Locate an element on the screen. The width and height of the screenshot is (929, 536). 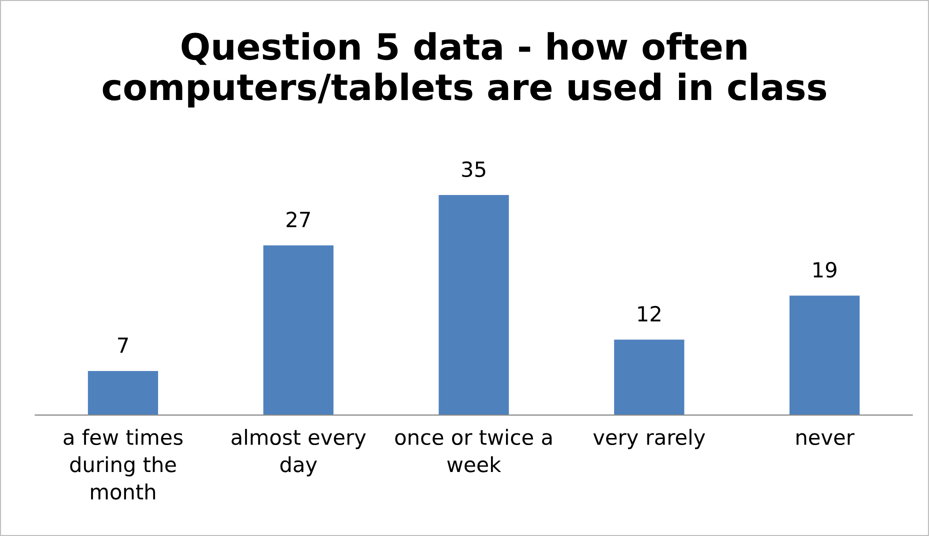
x-tick-label: a few times during the month is located at coordinates (123, 464).